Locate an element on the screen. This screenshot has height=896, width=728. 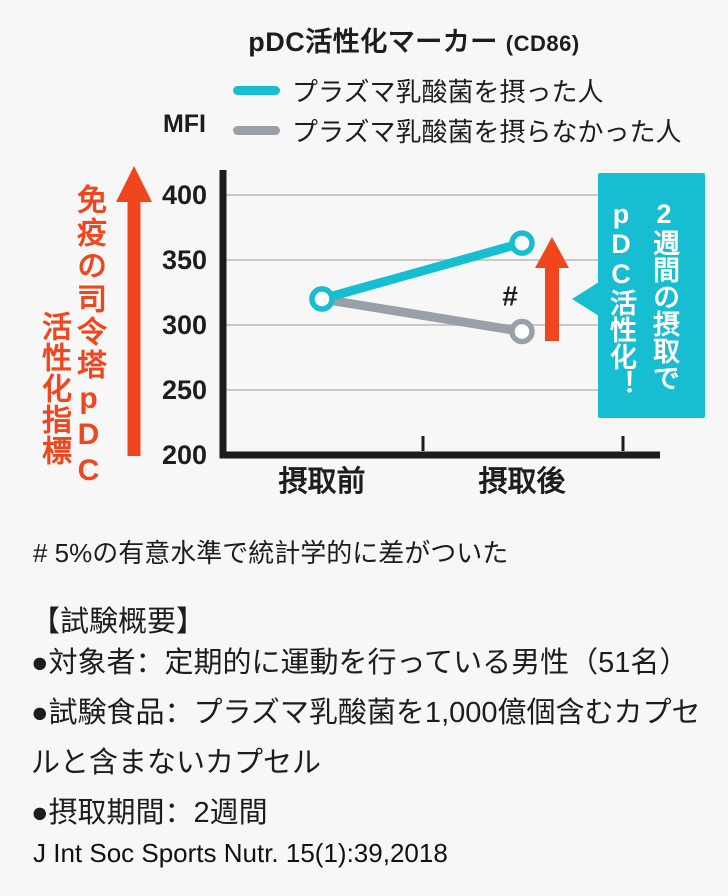
callout-line-2: pDC活性化！ is located at coordinates (621, 298).